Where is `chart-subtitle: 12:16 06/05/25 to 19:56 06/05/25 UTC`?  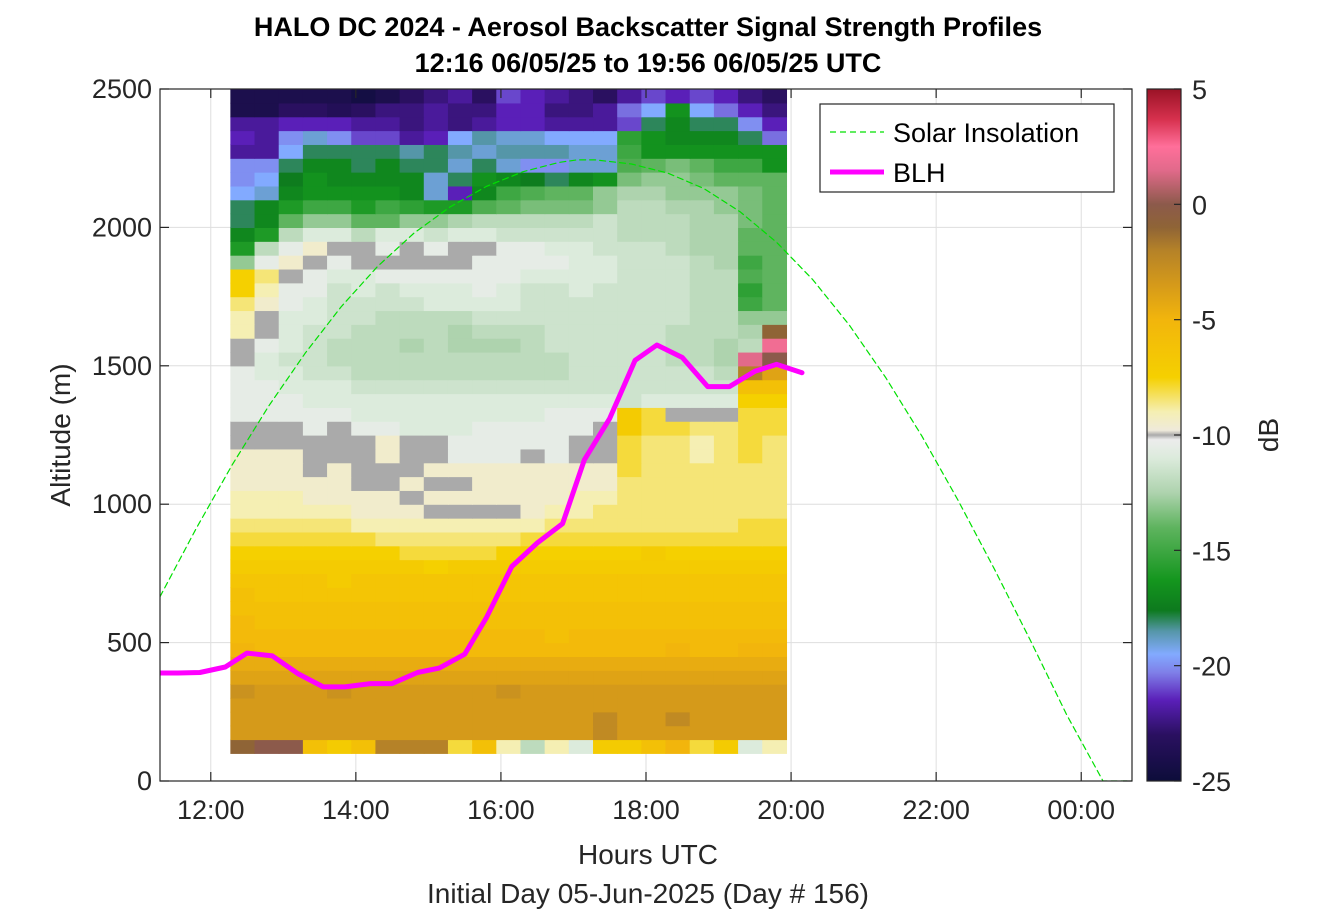
chart-subtitle: 12:16 06/05/25 to 19:56 06/05/25 UTC is located at coordinates (648, 63).